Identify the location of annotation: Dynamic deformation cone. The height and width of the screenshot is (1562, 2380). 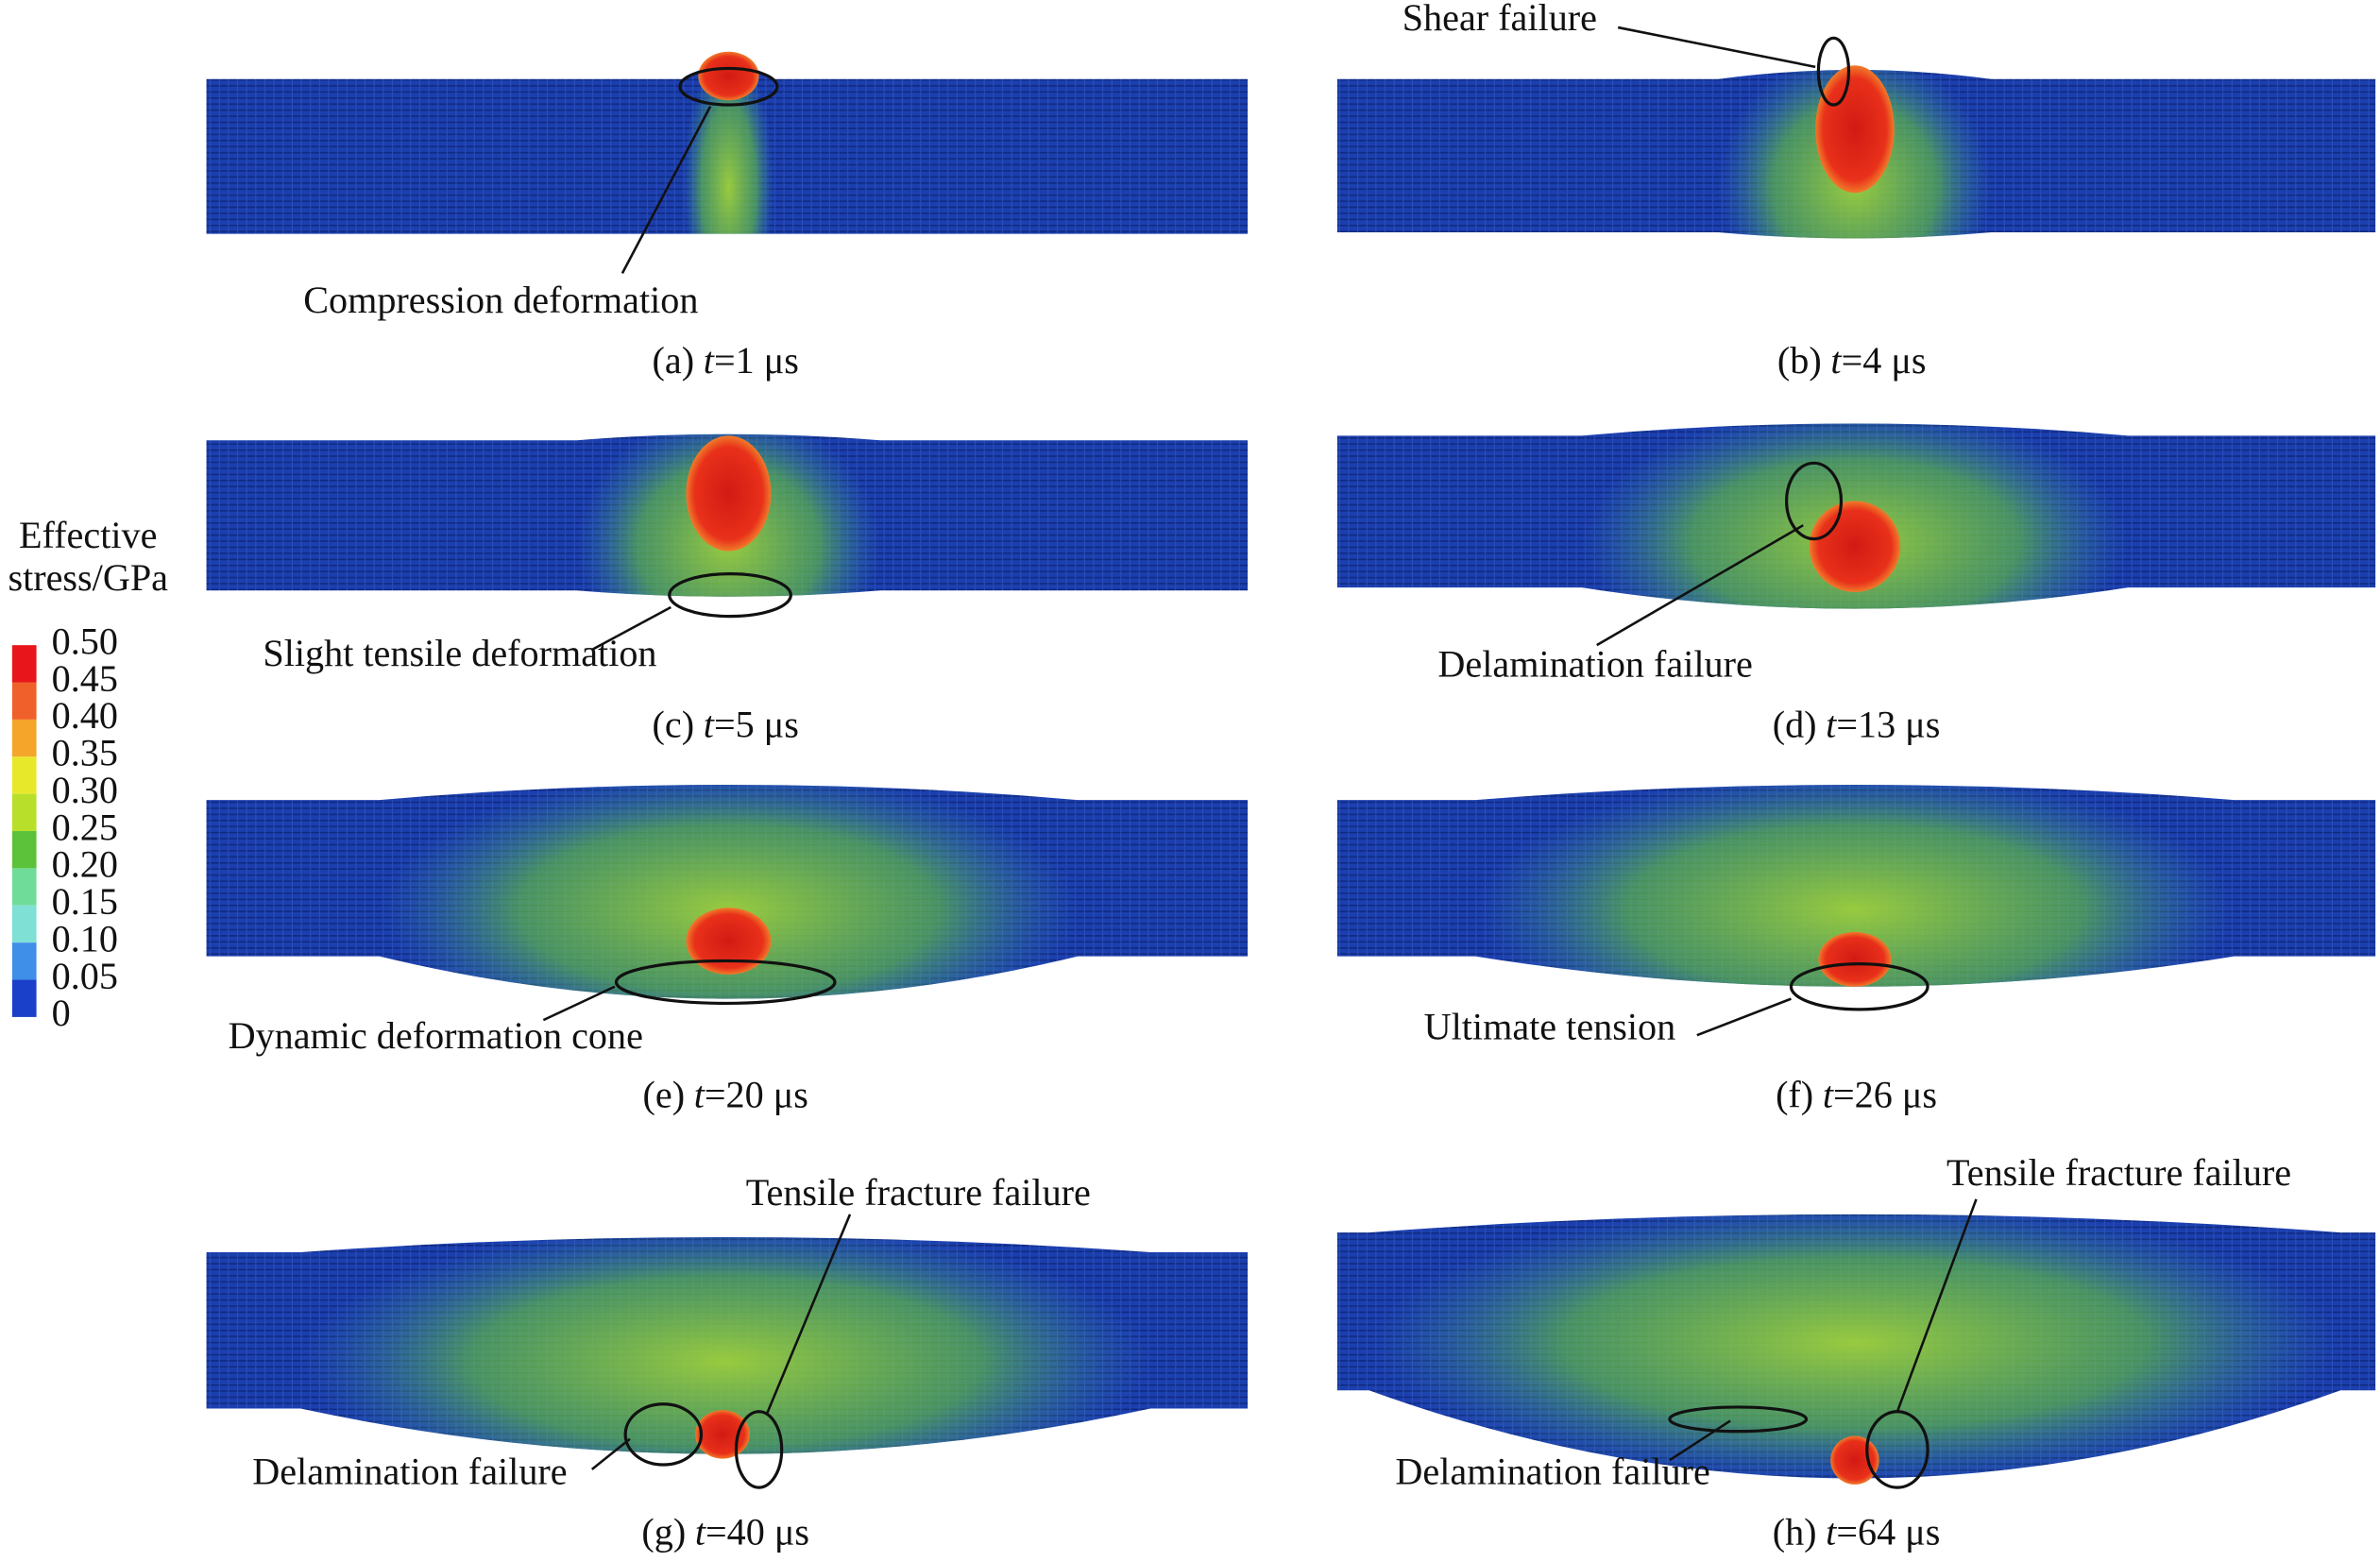
(436, 1035).